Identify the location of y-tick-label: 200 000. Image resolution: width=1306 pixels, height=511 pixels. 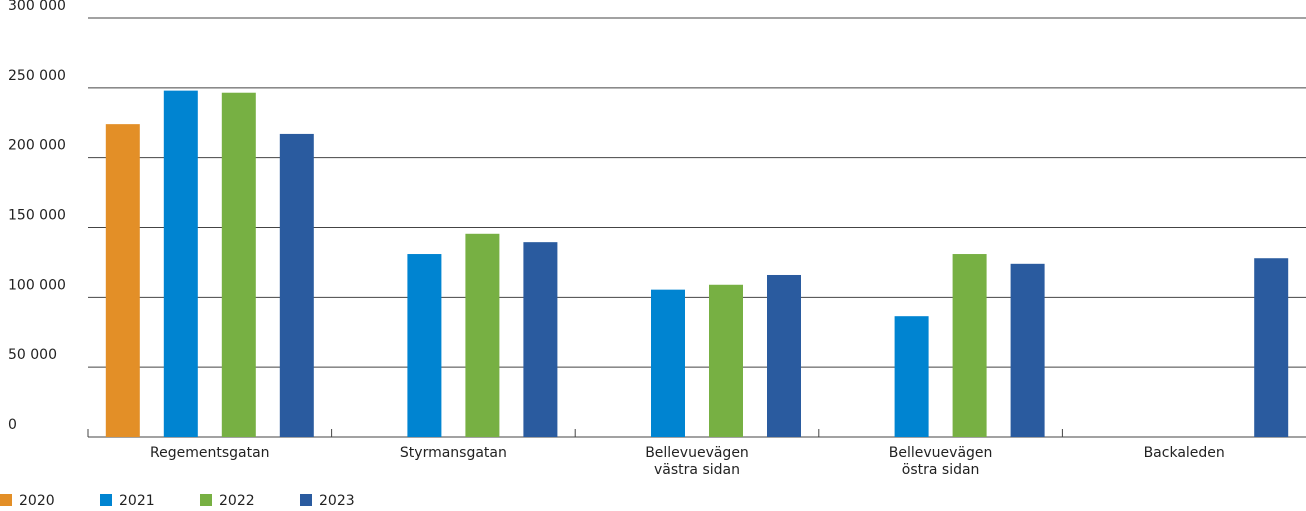
(37, 146).